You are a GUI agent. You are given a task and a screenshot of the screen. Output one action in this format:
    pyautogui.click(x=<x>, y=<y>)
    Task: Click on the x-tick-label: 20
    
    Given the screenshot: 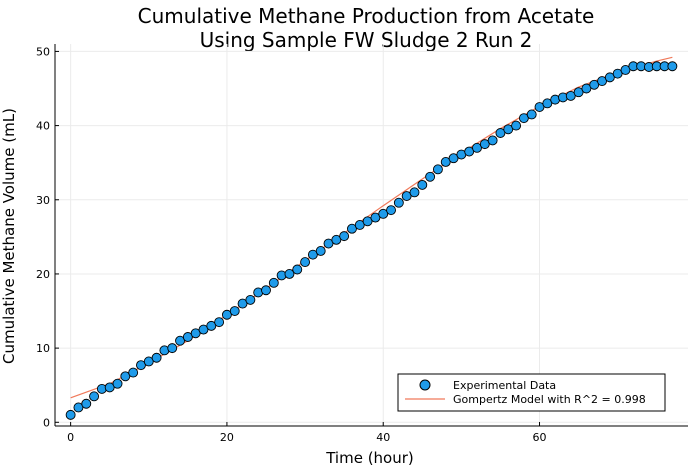 What is the action you would take?
    pyautogui.click(x=227, y=437)
    